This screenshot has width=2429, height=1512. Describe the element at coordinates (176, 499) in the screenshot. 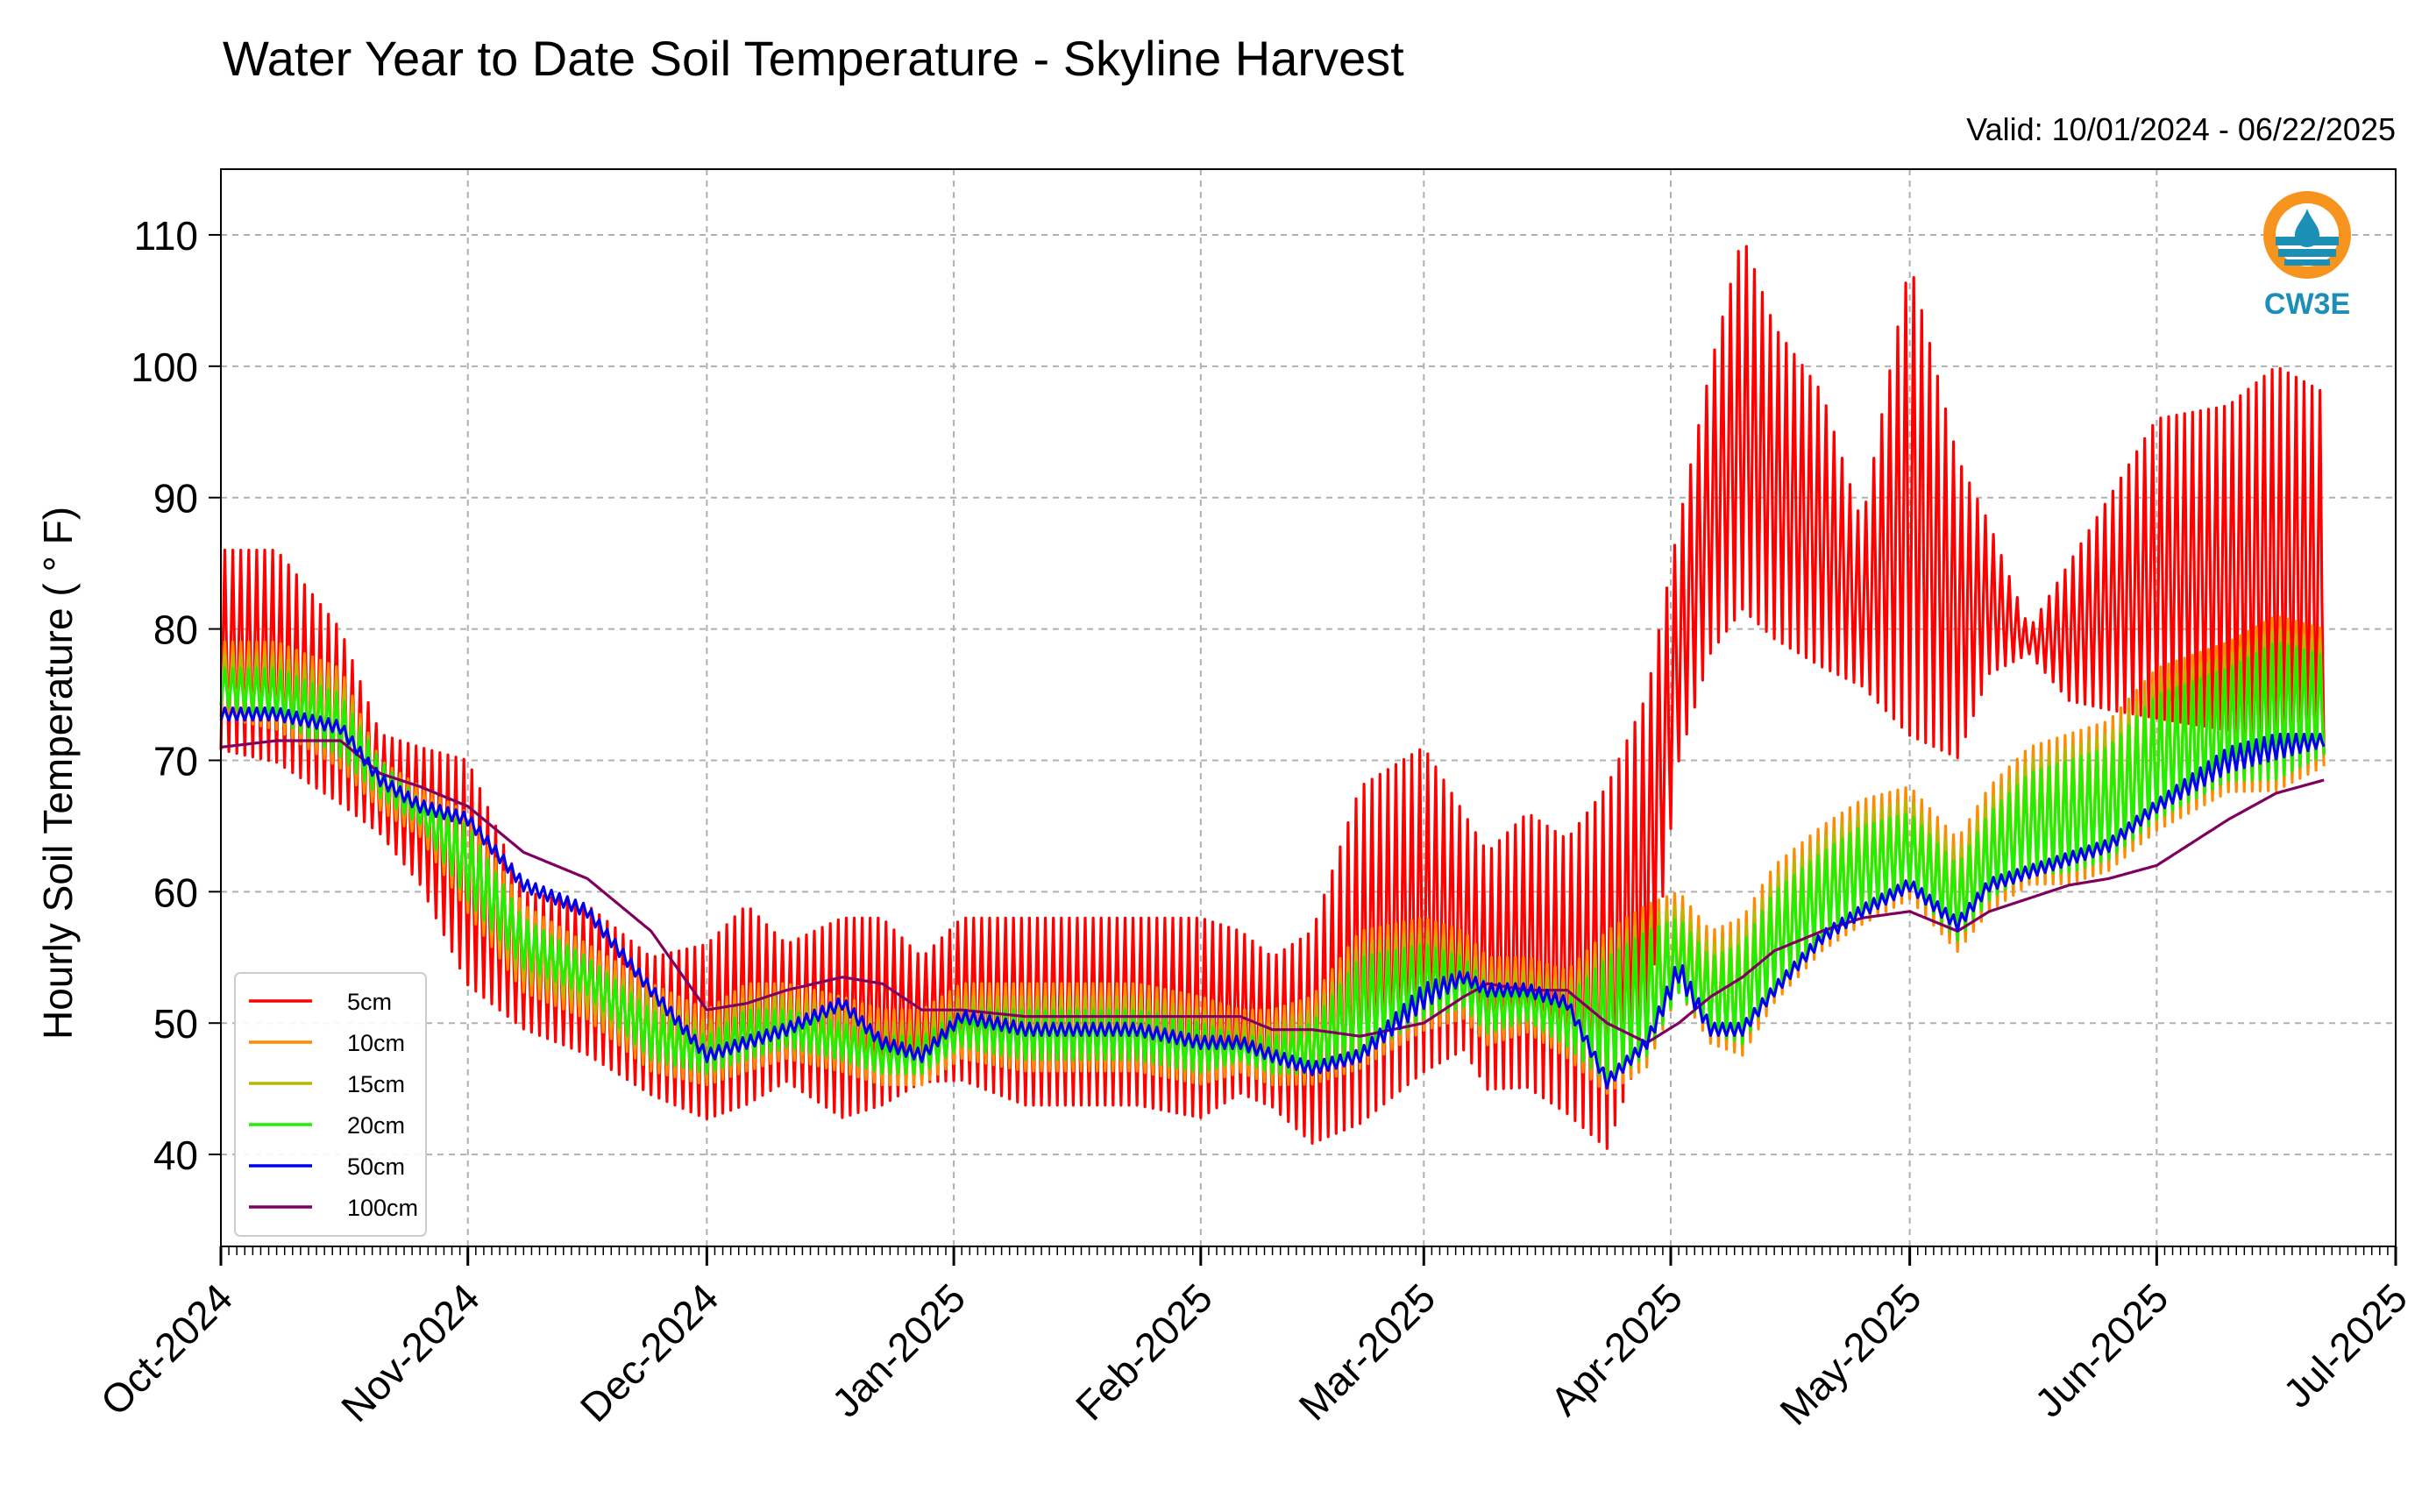

I see `y-tick-label: 90` at that location.